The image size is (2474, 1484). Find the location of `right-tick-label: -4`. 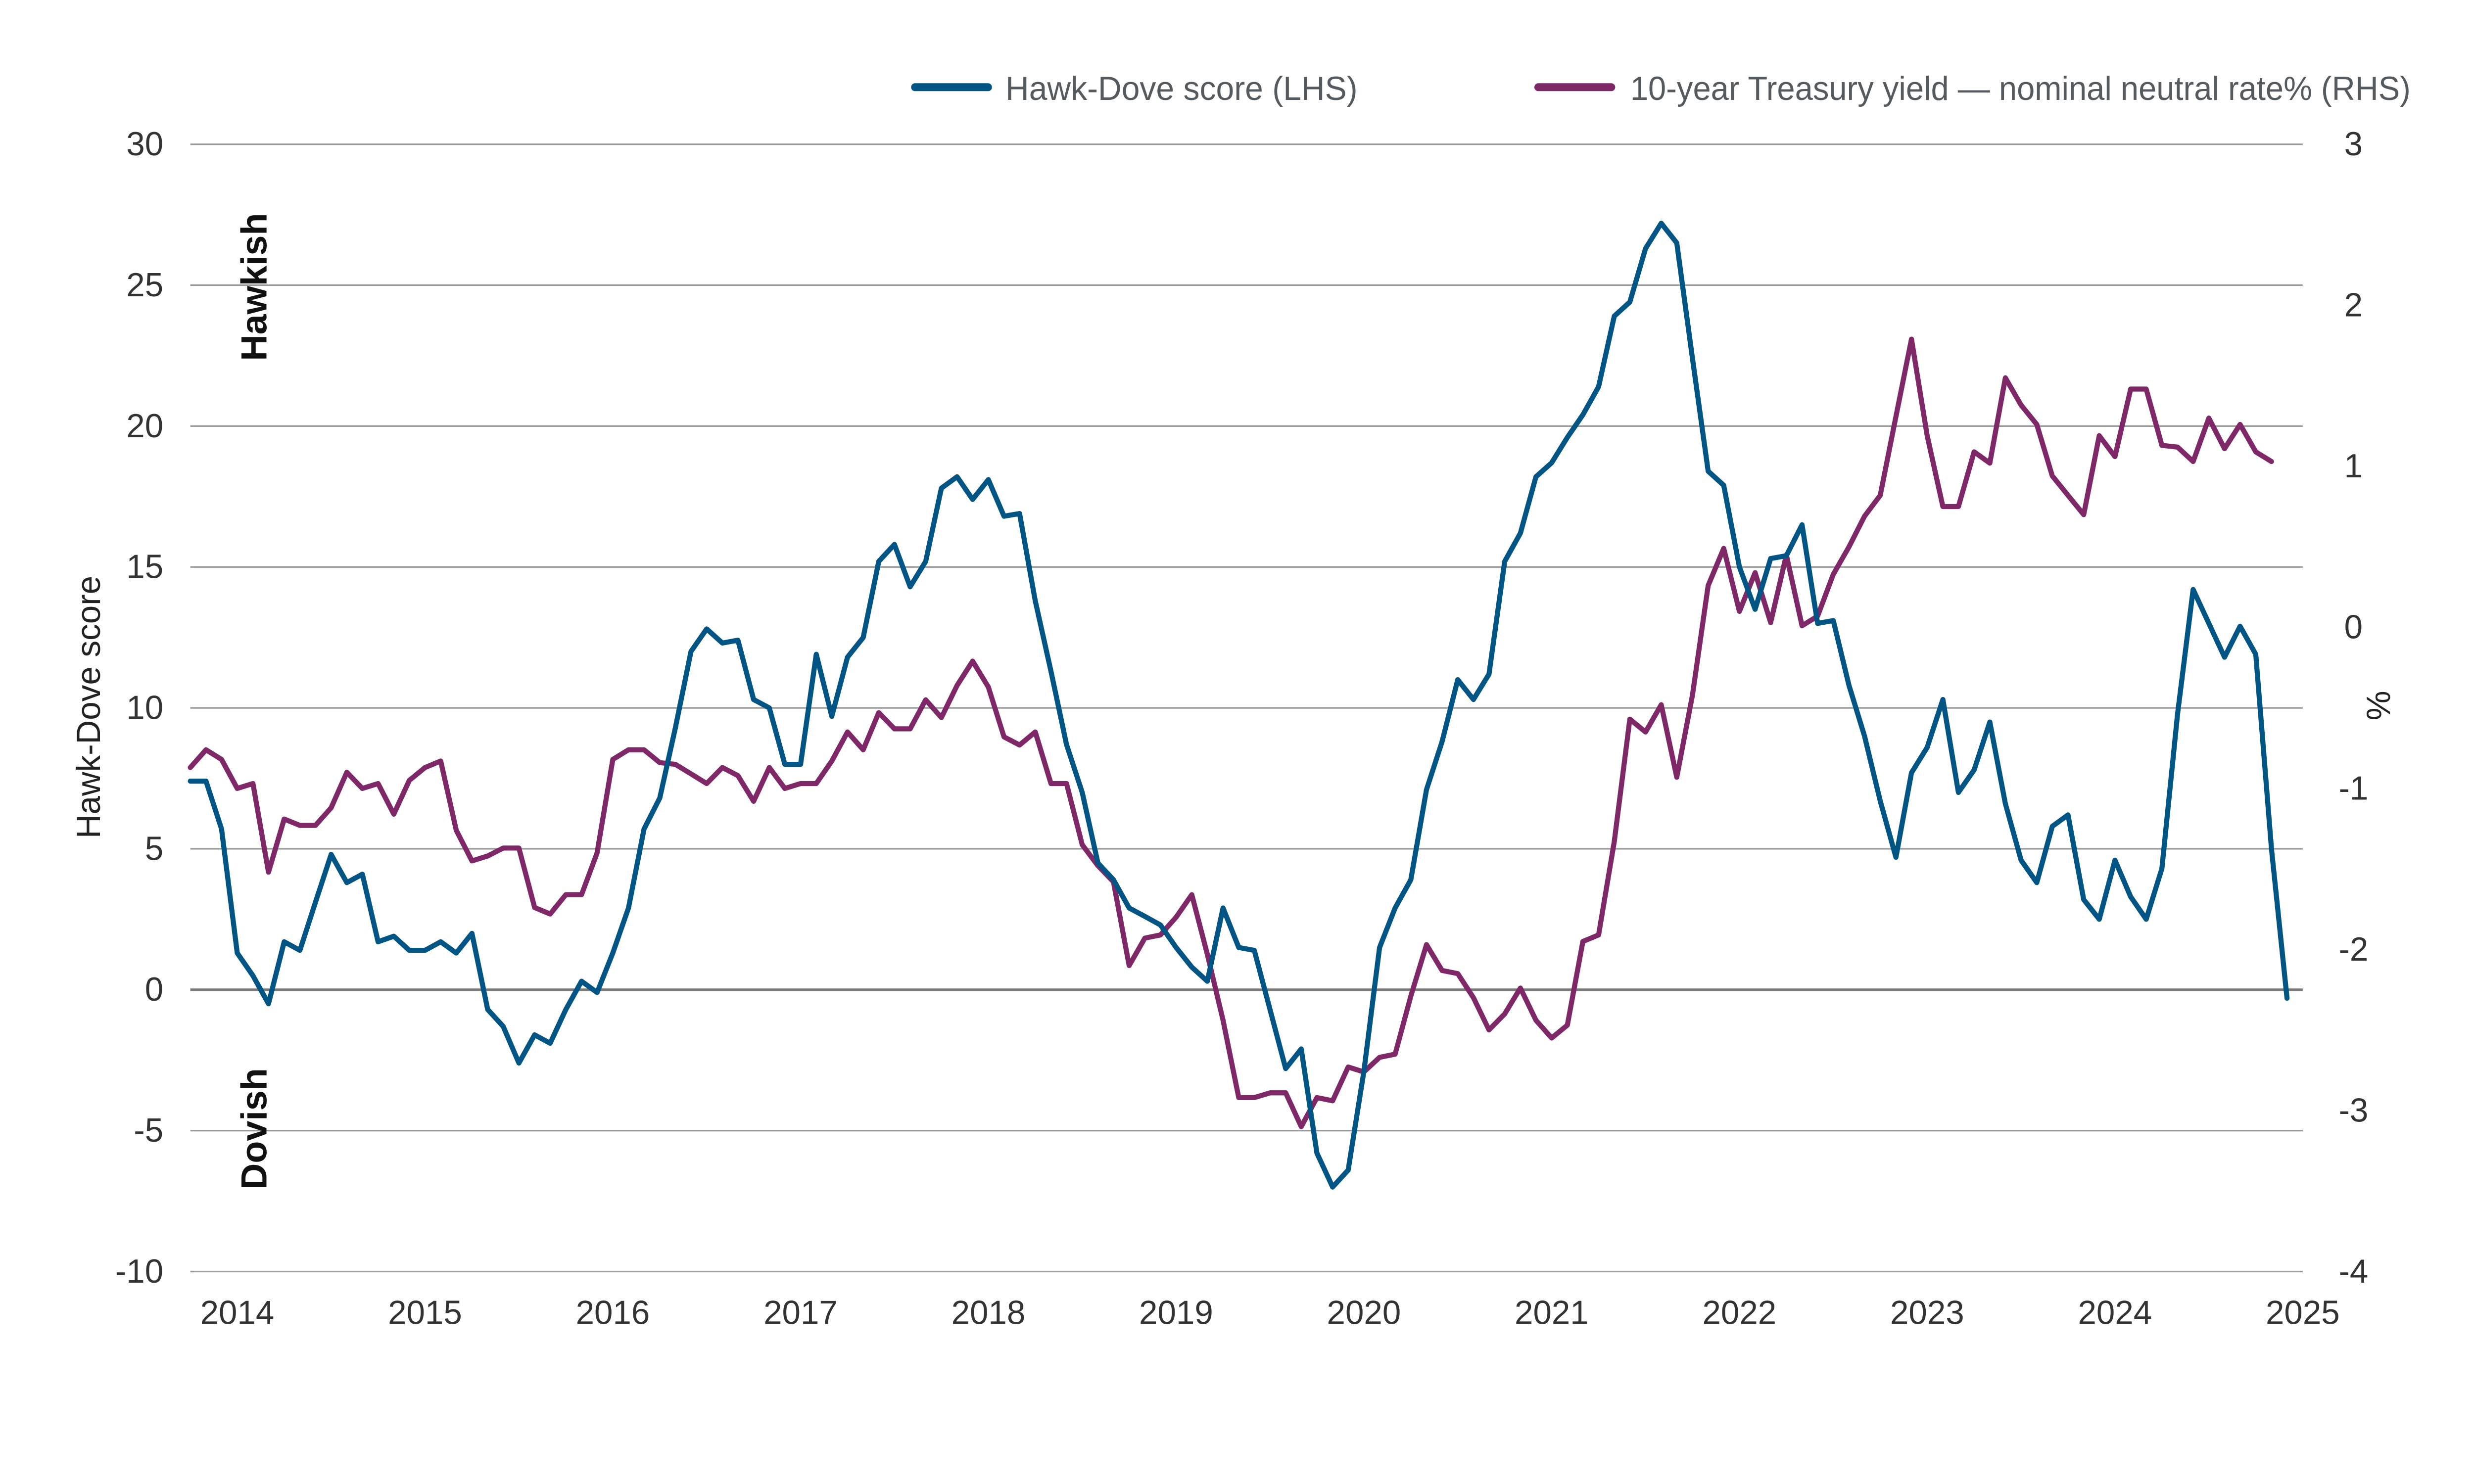

right-tick-label: -4 is located at coordinates (2353, 1271).